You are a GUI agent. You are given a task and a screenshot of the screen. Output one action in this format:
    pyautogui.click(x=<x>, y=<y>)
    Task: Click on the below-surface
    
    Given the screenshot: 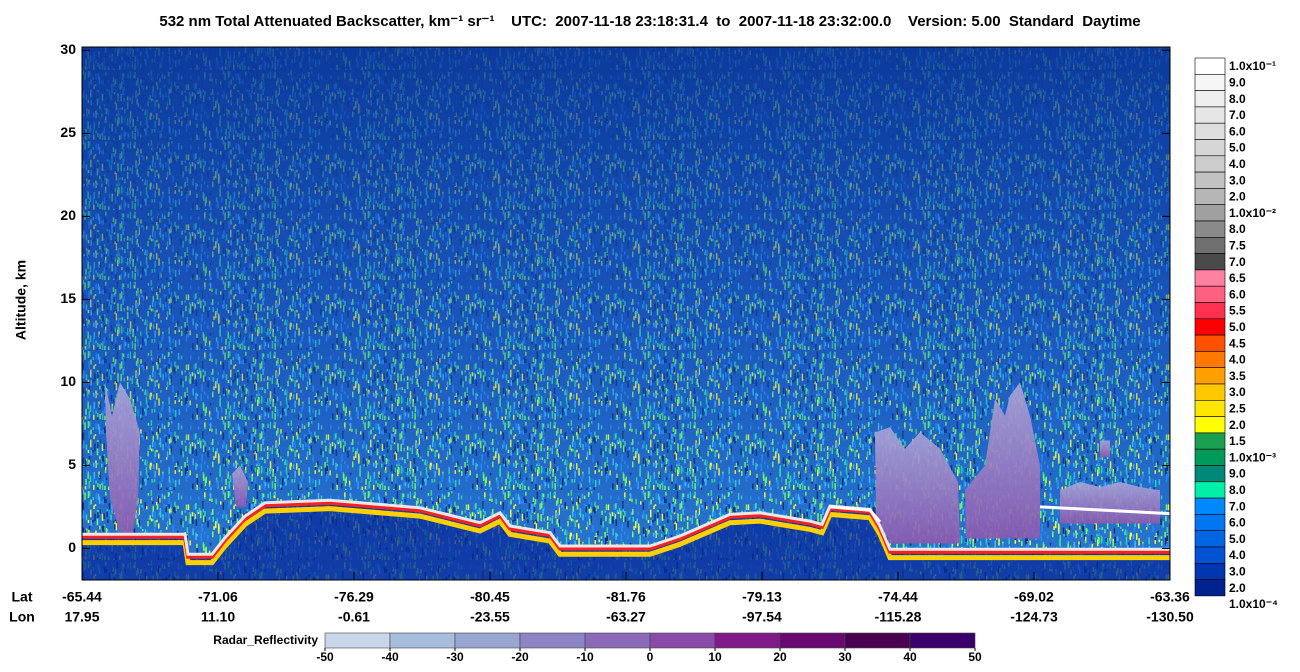 What is the action you would take?
    pyautogui.click(x=626, y=541)
    